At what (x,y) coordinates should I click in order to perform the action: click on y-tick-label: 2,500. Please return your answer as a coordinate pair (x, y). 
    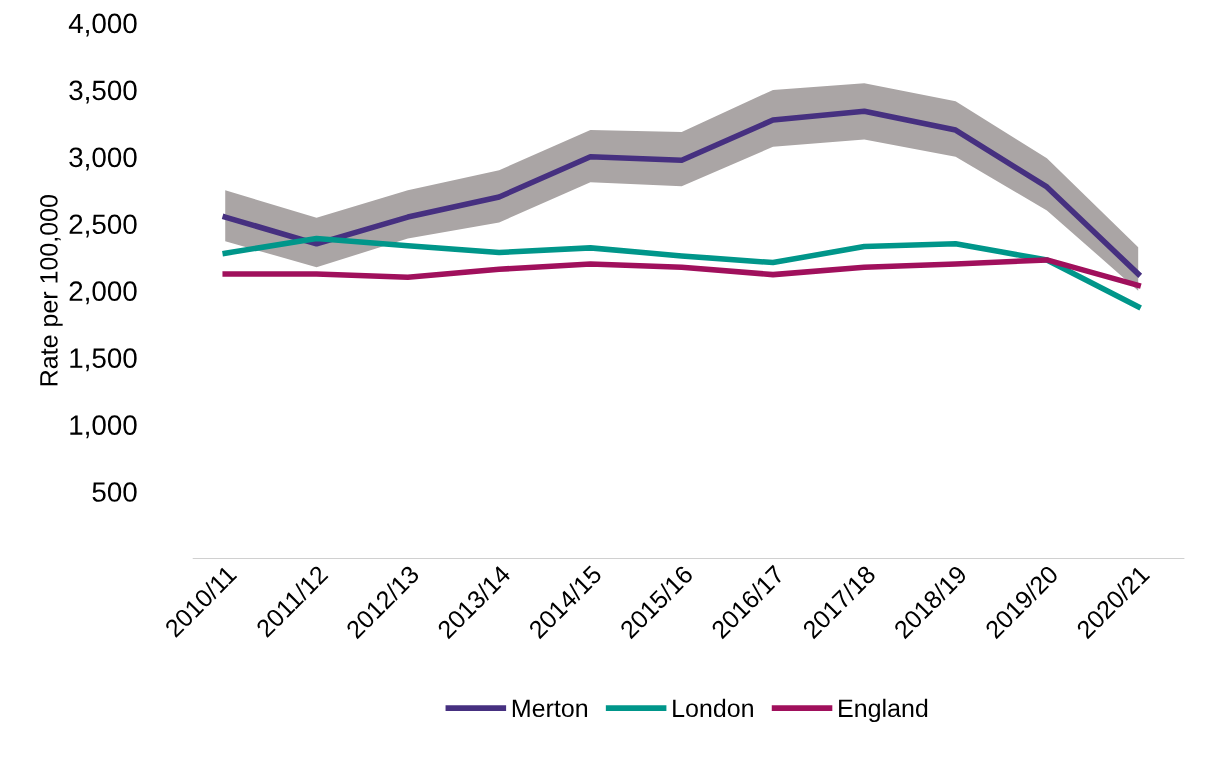
    Looking at the image, I should click on (103, 226).